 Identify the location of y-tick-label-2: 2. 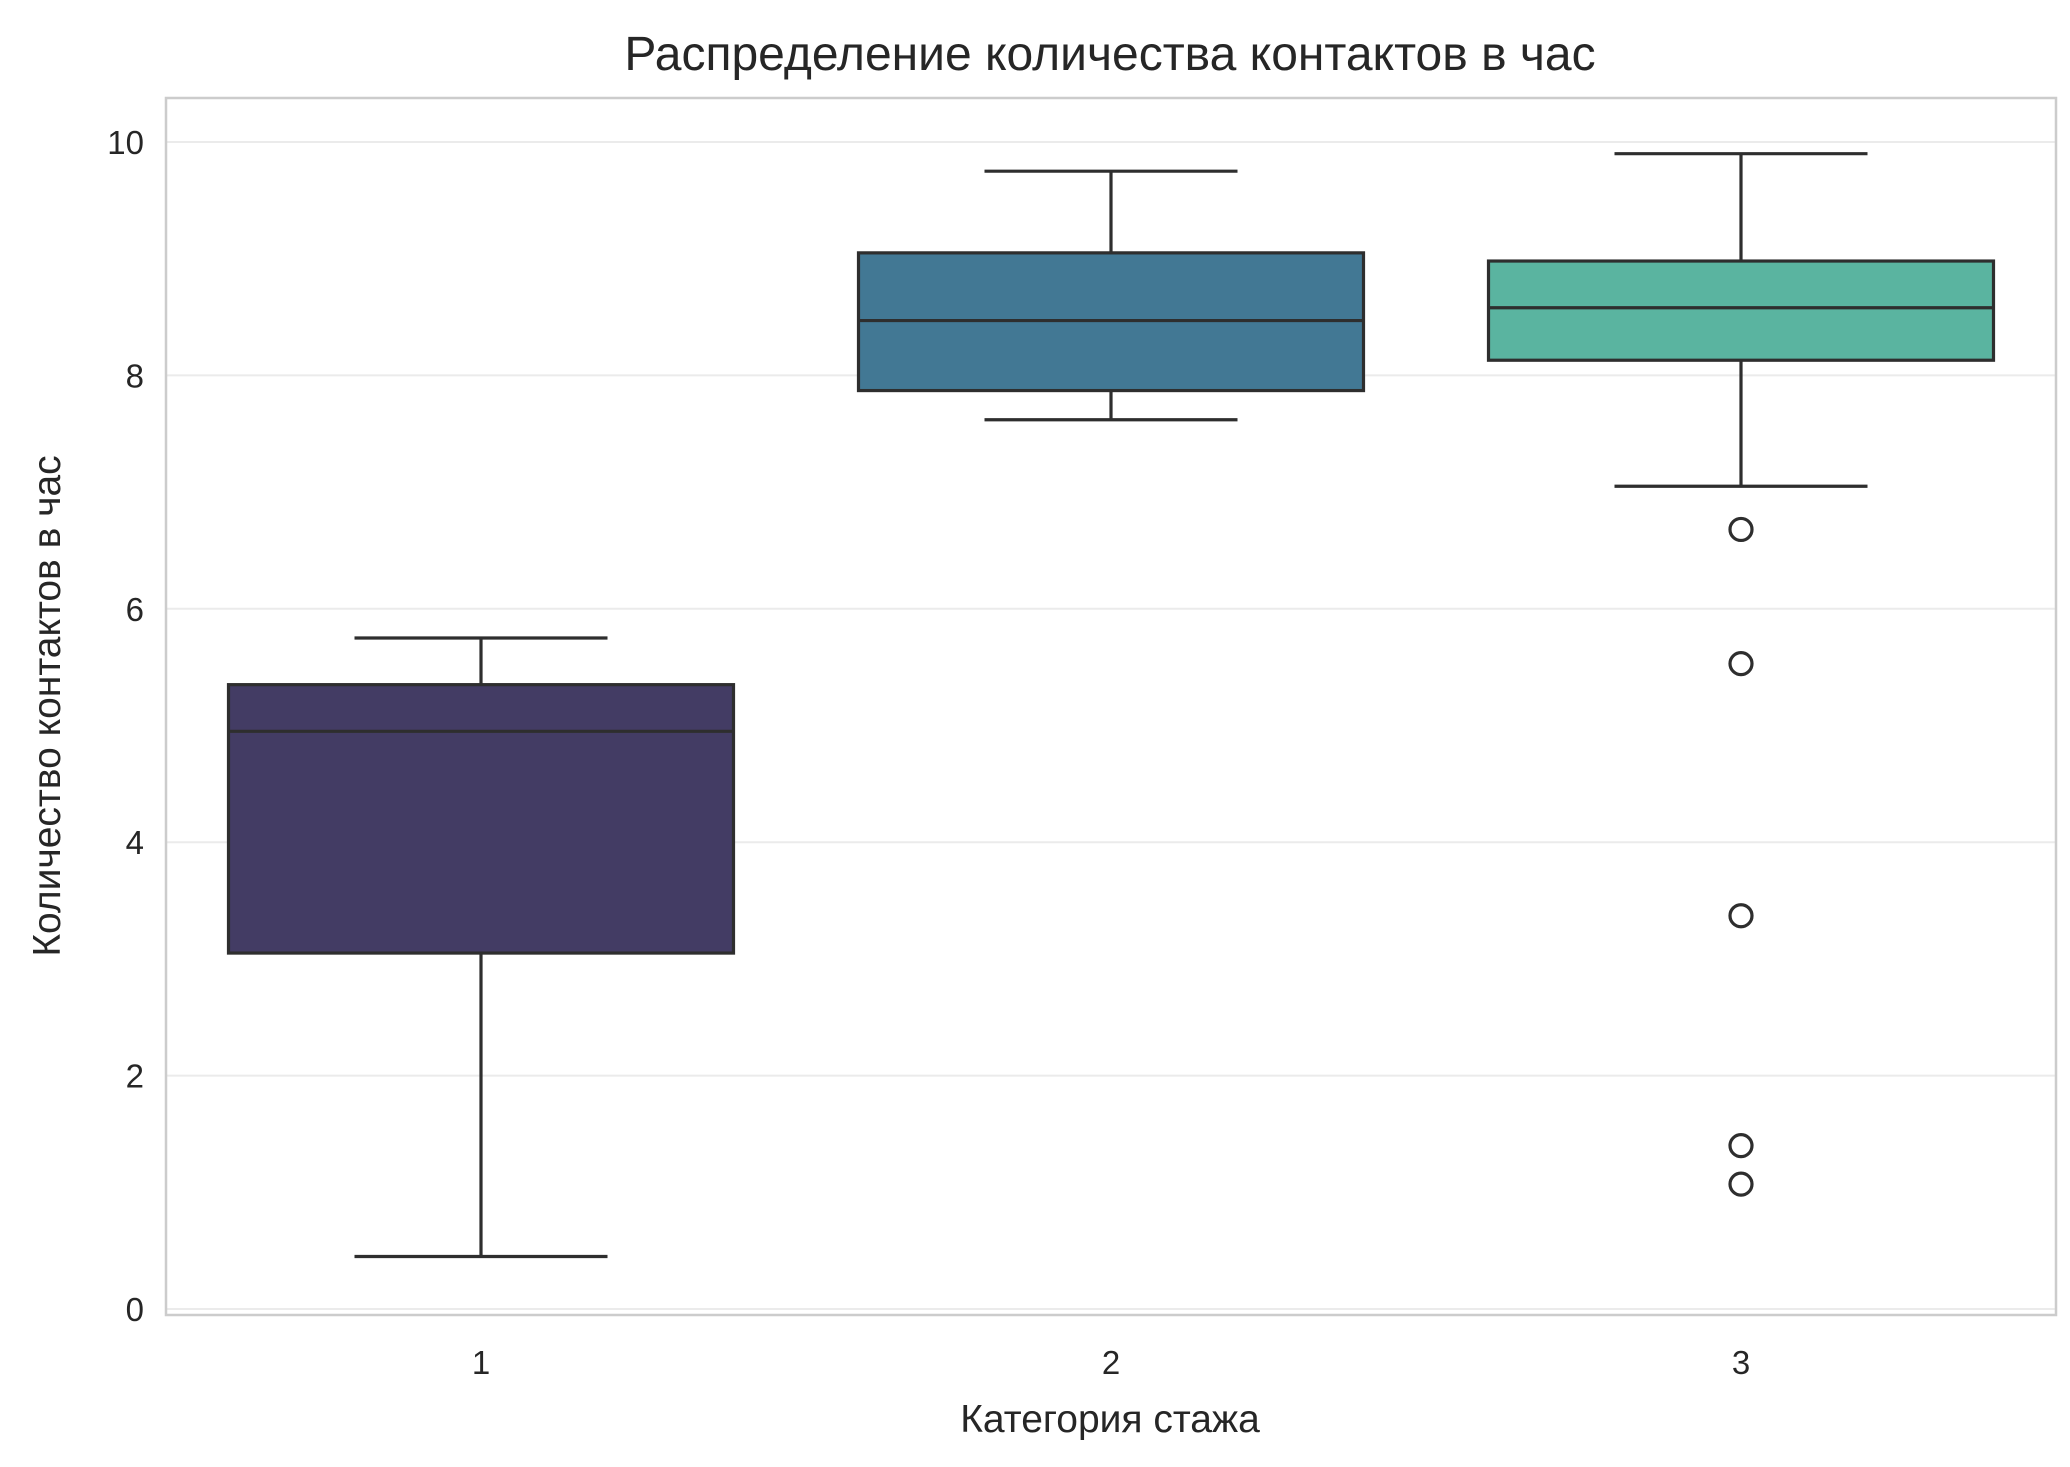
(135, 1076).